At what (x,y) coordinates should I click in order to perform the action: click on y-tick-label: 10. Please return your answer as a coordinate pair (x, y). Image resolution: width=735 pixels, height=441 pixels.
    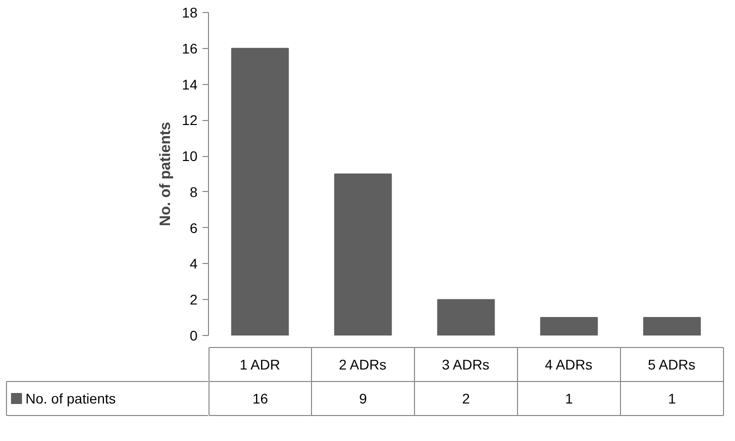
    Looking at the image, I should click on (190, 156).